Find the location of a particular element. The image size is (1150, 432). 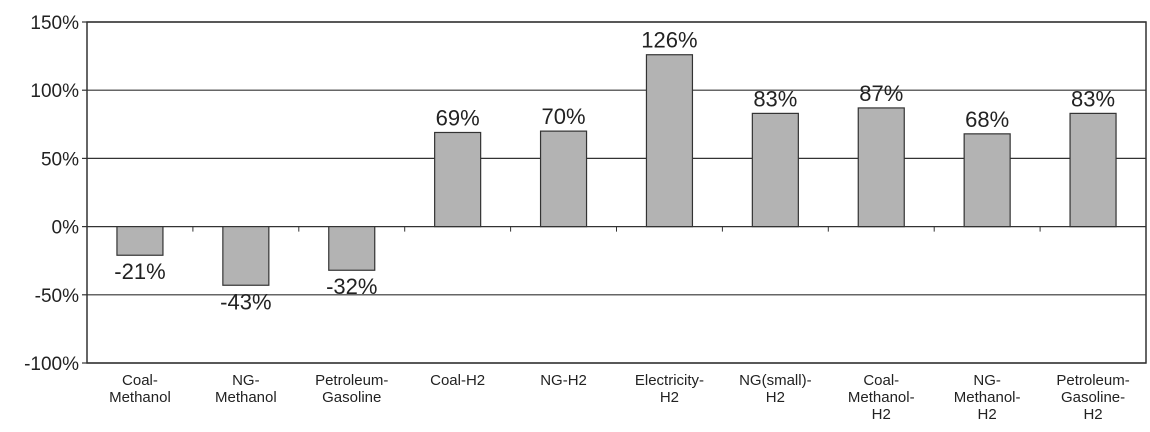

y-tick-label: 100% is located at coordinates (54, 91).